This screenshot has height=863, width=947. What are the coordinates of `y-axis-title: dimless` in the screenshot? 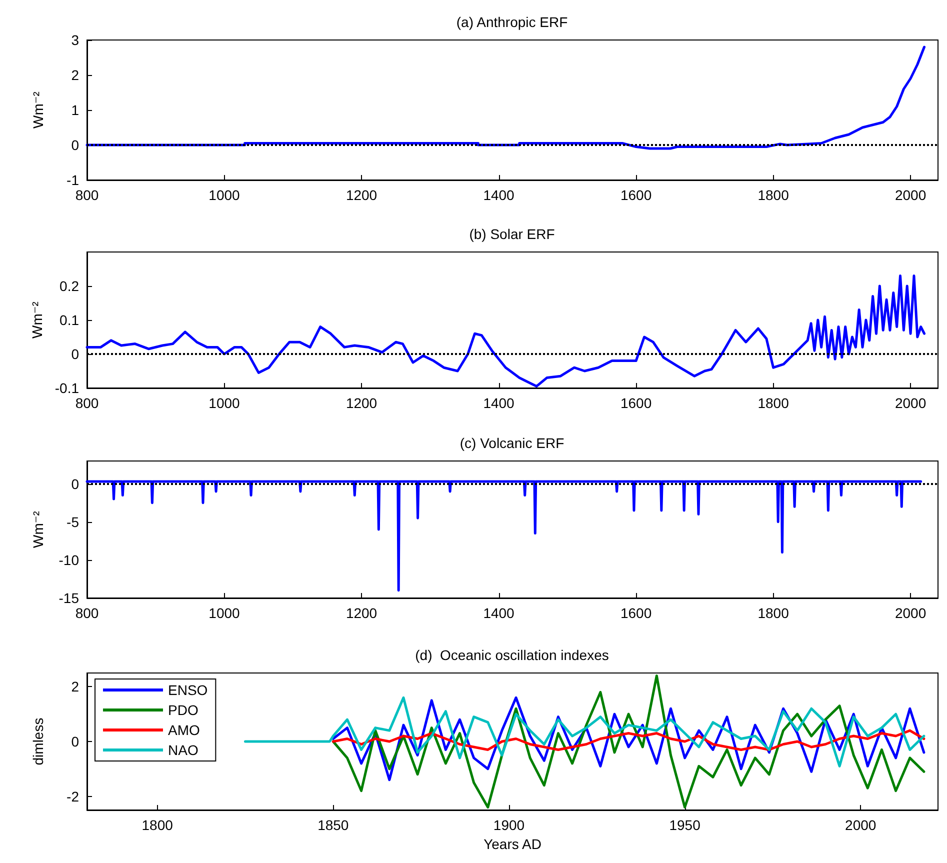 It's located at (38, 742).